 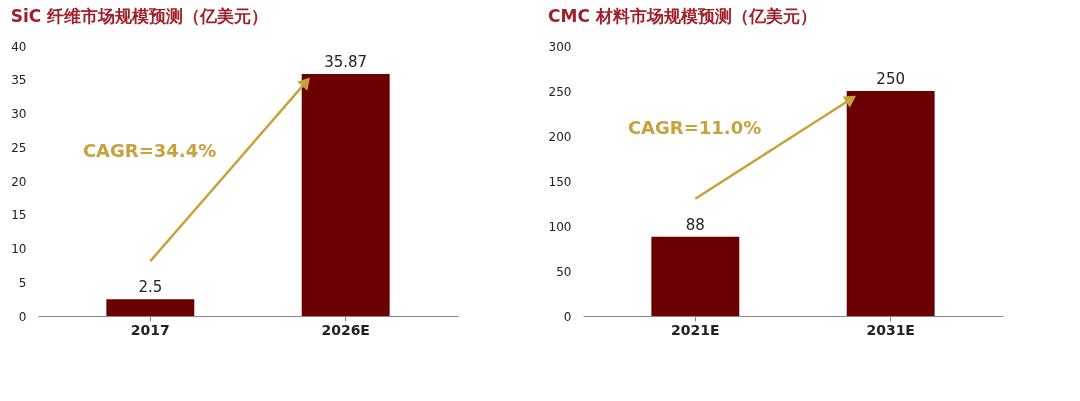 What do you see at coordinates (560, 181) in the screenshot?
I see `y-tick-label: 150` at bounding box center [560, 181].